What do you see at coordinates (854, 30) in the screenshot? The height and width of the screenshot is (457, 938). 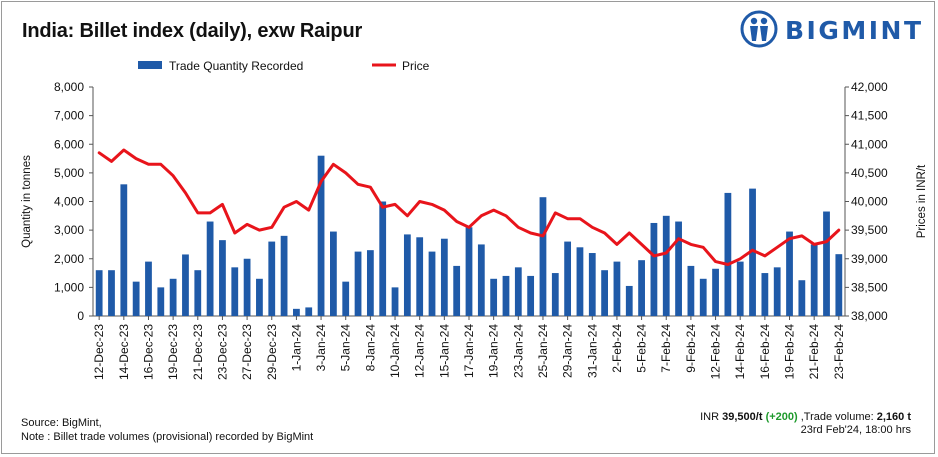 I see `bigmint-wordmark: BIGMINT` at bounding box center [854, 30].